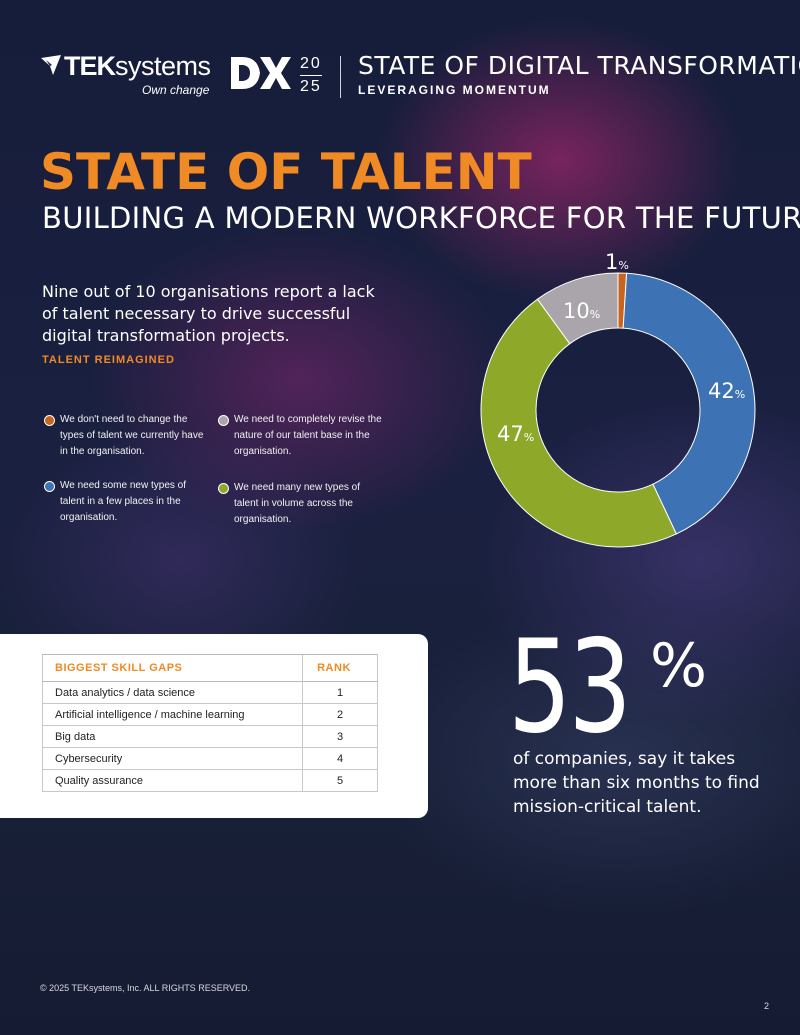  I want to click on section-eyebrow: TALENT REIMAGINED, so click(108, 360).